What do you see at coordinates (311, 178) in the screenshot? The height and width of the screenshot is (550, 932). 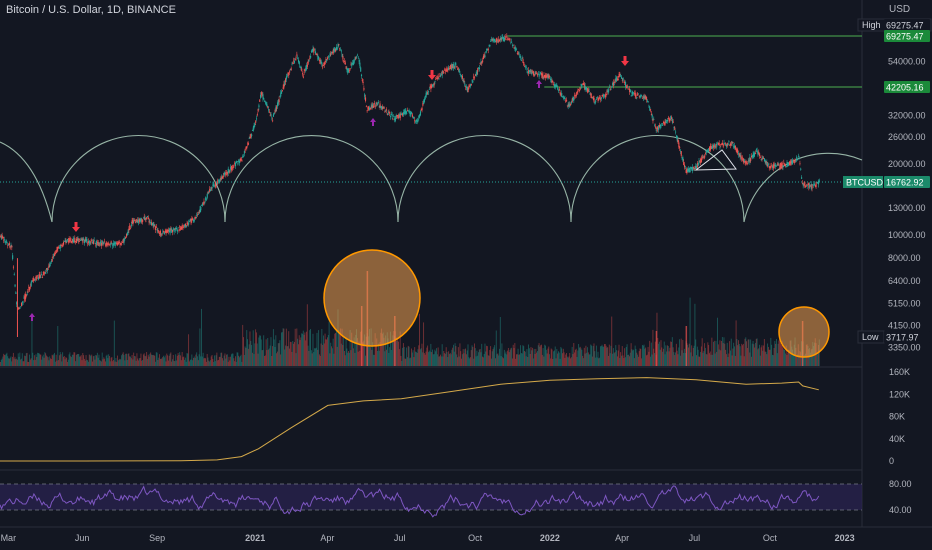 I see `cycle-arc` at bounding box center [311, 178].